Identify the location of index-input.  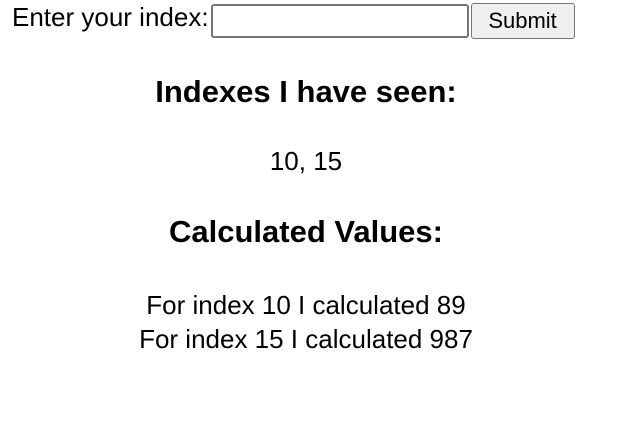
(339, 21).